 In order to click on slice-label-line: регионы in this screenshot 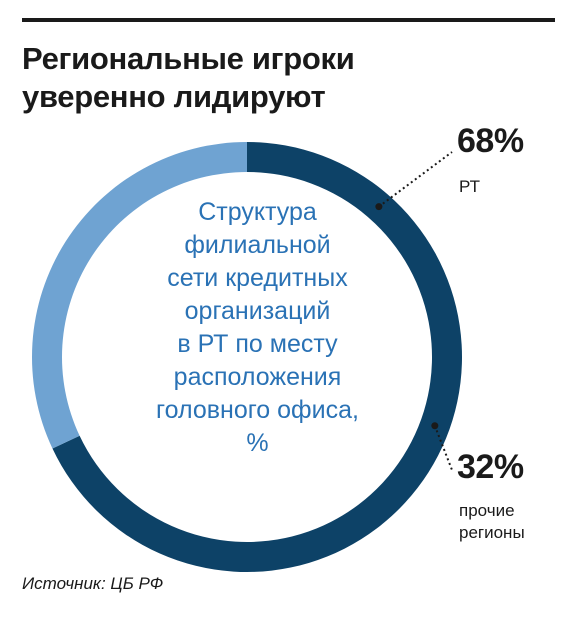, I will do `click(492, 532)`.